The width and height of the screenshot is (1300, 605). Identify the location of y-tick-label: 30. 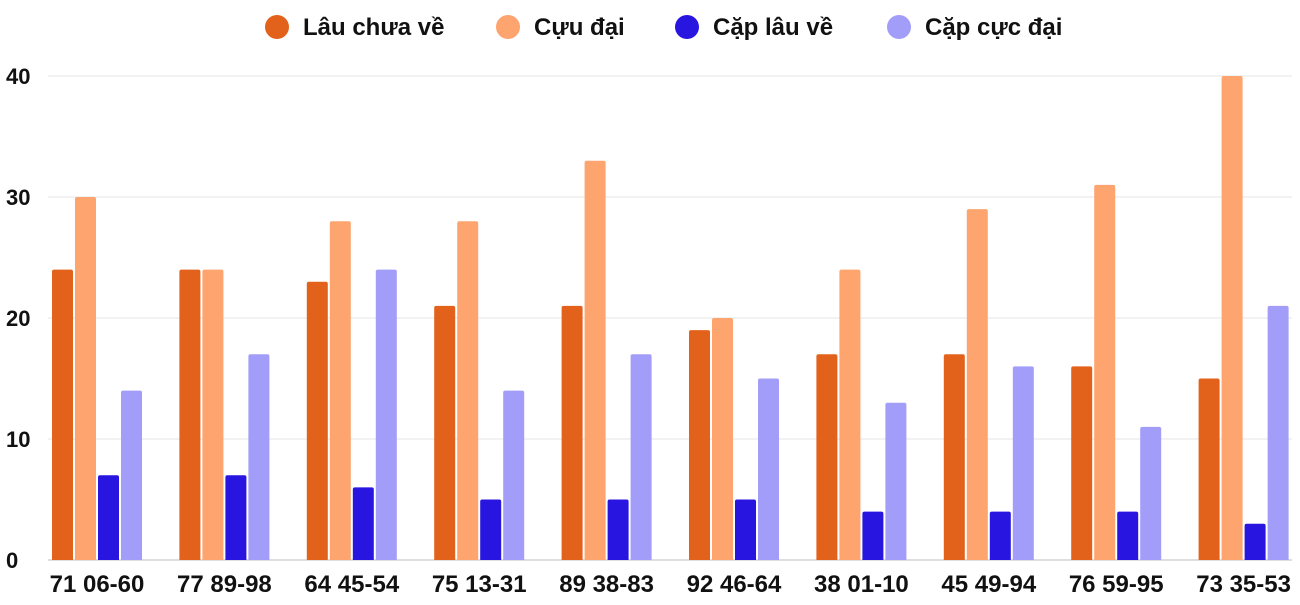
(18, 197).